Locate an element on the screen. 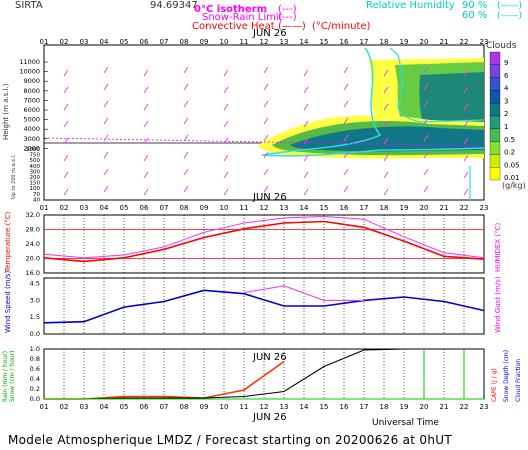 The width and height of the screenshot is (528, 450). wind-series is located at coordinates (264, 304).